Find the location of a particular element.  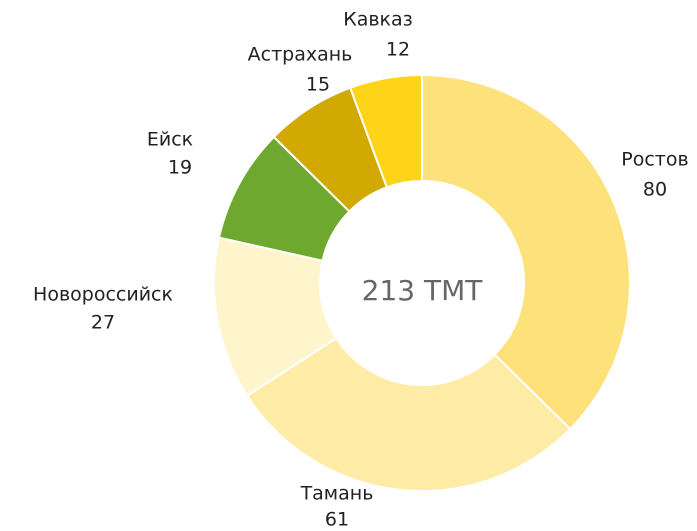

slice-value: 61 is located at coordinates (337, 520).